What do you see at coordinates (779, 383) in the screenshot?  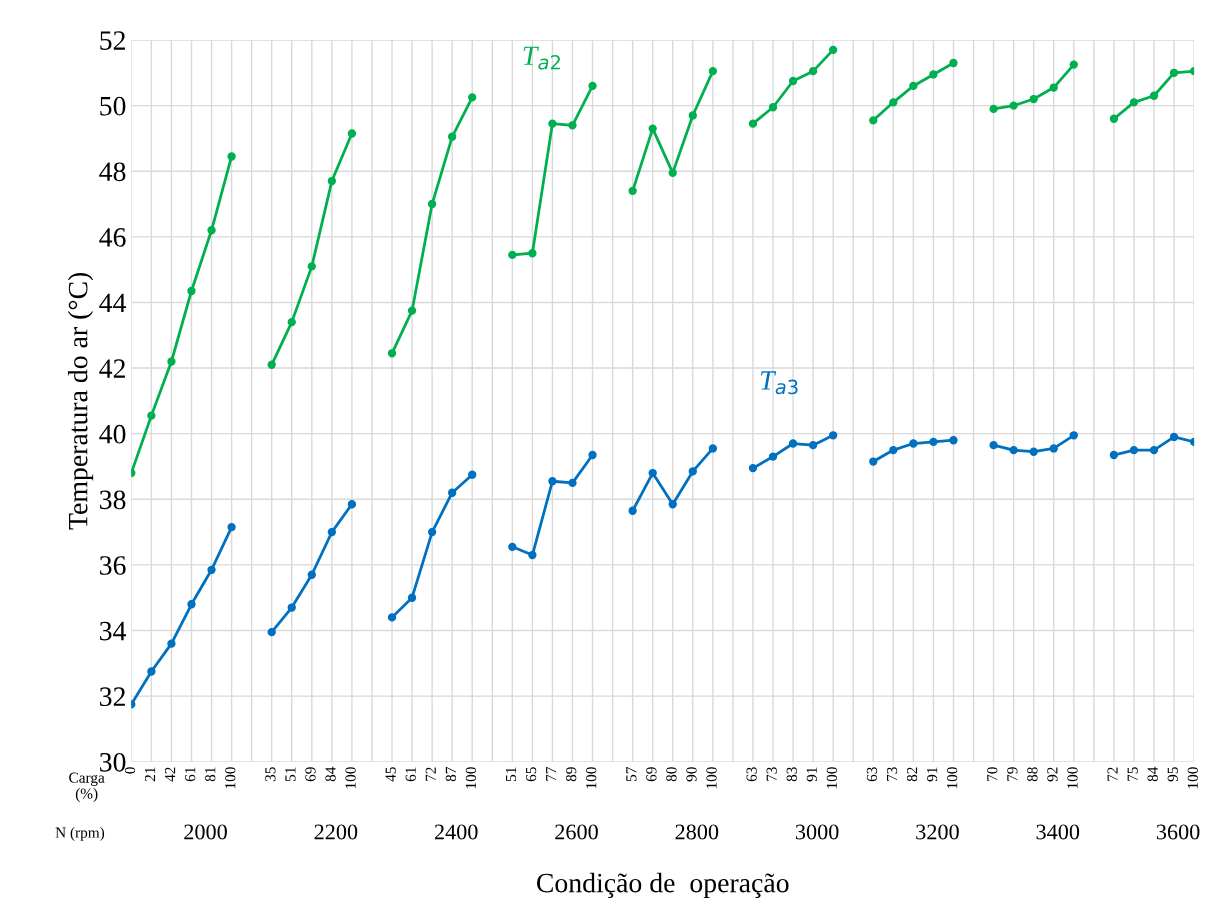 I see `series-label: T$_{a3}$` at bounding box center [779, 383].